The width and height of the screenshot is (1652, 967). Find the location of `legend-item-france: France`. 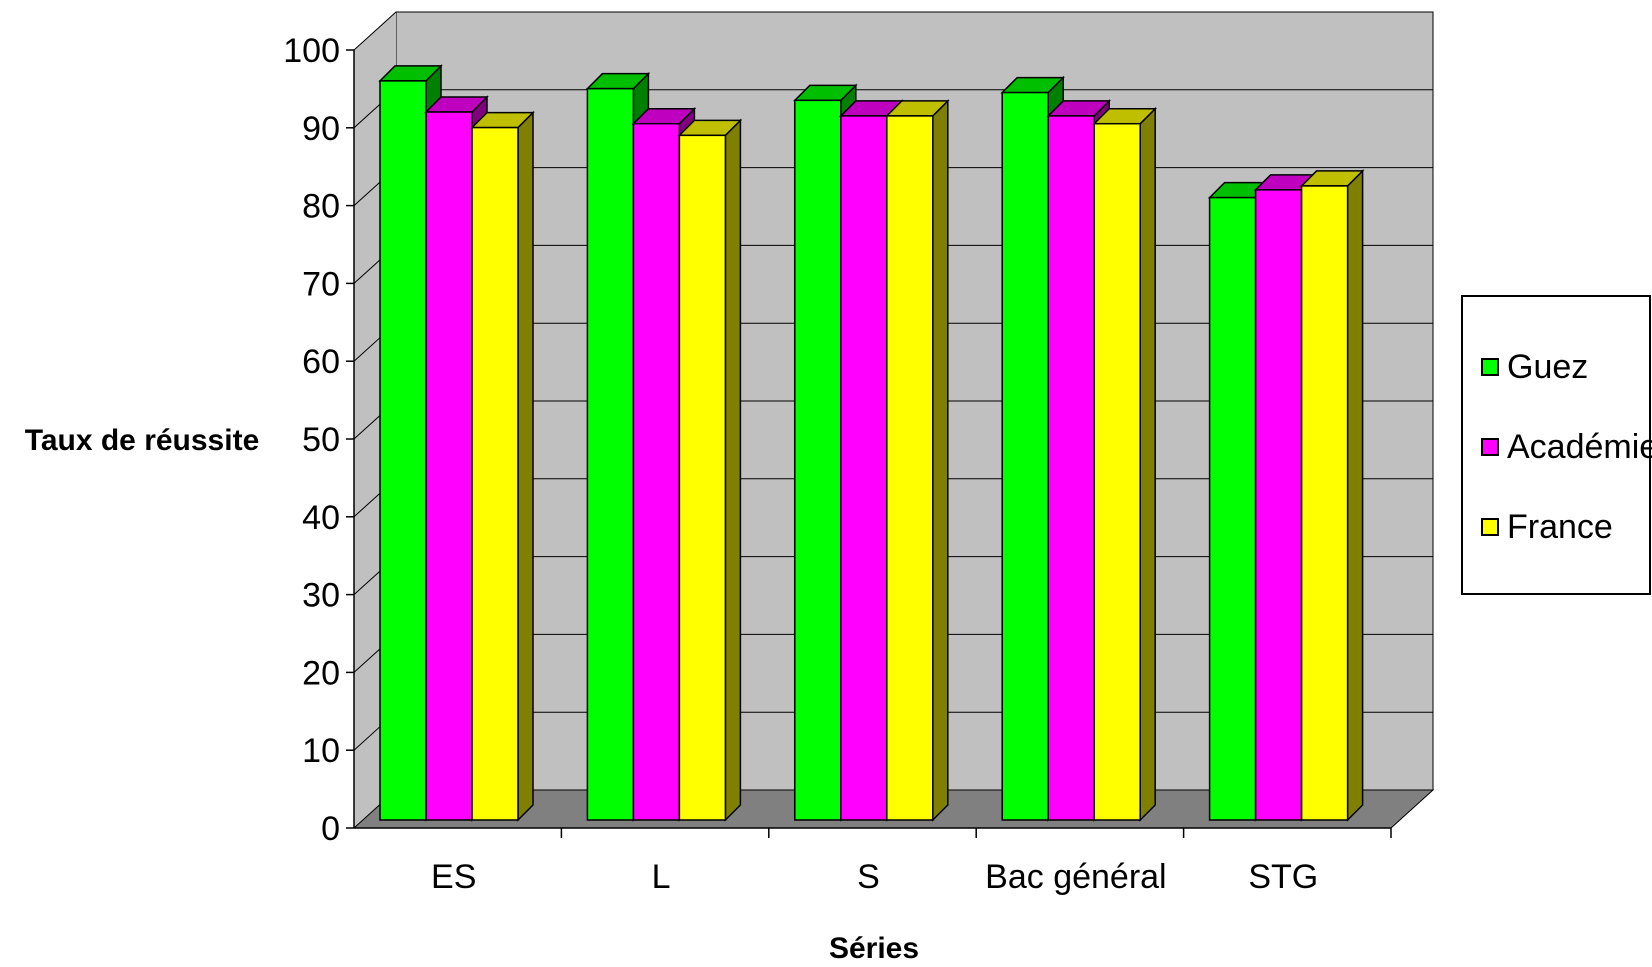

legend-item-france: France is located at coordinates (1547, 527).